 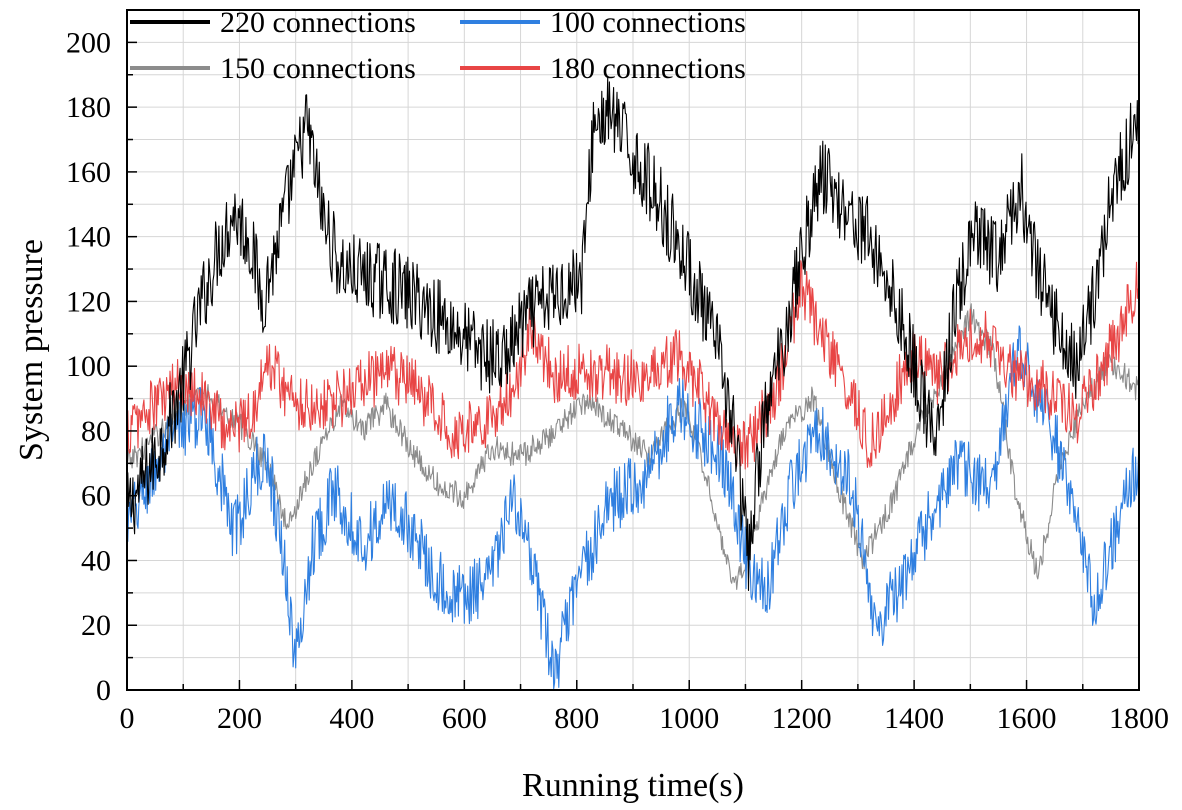 I want to click on x-tick-label: 1400, so click(x=914, y=718).